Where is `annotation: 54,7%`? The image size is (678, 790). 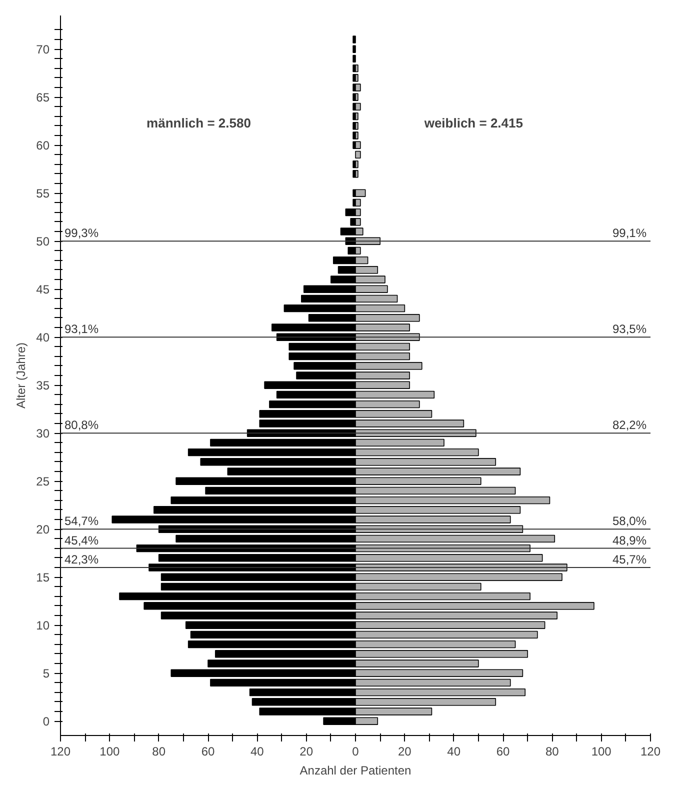
annotation: 54,7% is located at coordinates (81, 521).